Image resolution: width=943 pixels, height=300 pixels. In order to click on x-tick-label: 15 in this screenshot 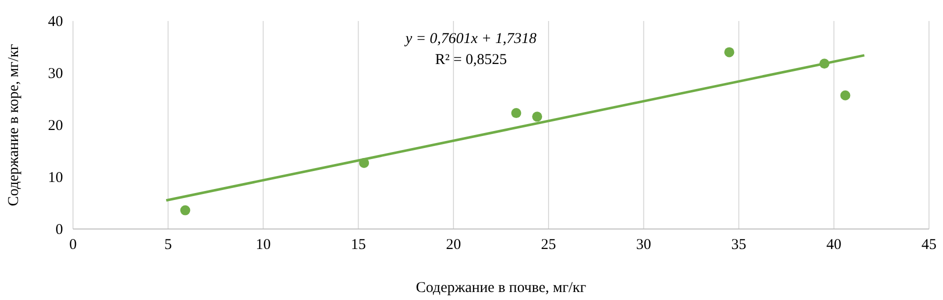, I will do `click(358, 245)`.